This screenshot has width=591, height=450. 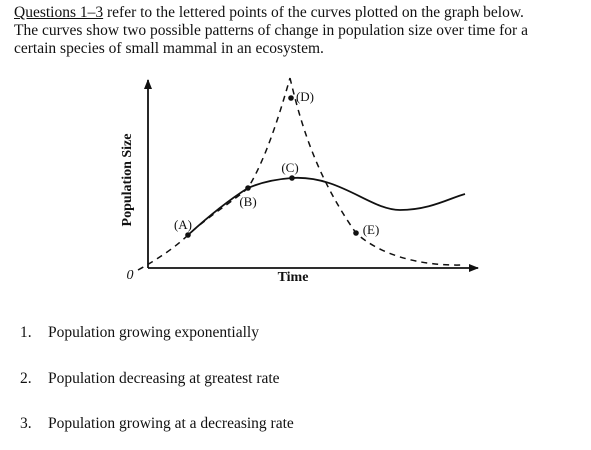 What do you see at coordinates (171, 423) in the screenshot?
I see `question-text: Population growing at a decreasing rate` at bounding box center [171, 423].